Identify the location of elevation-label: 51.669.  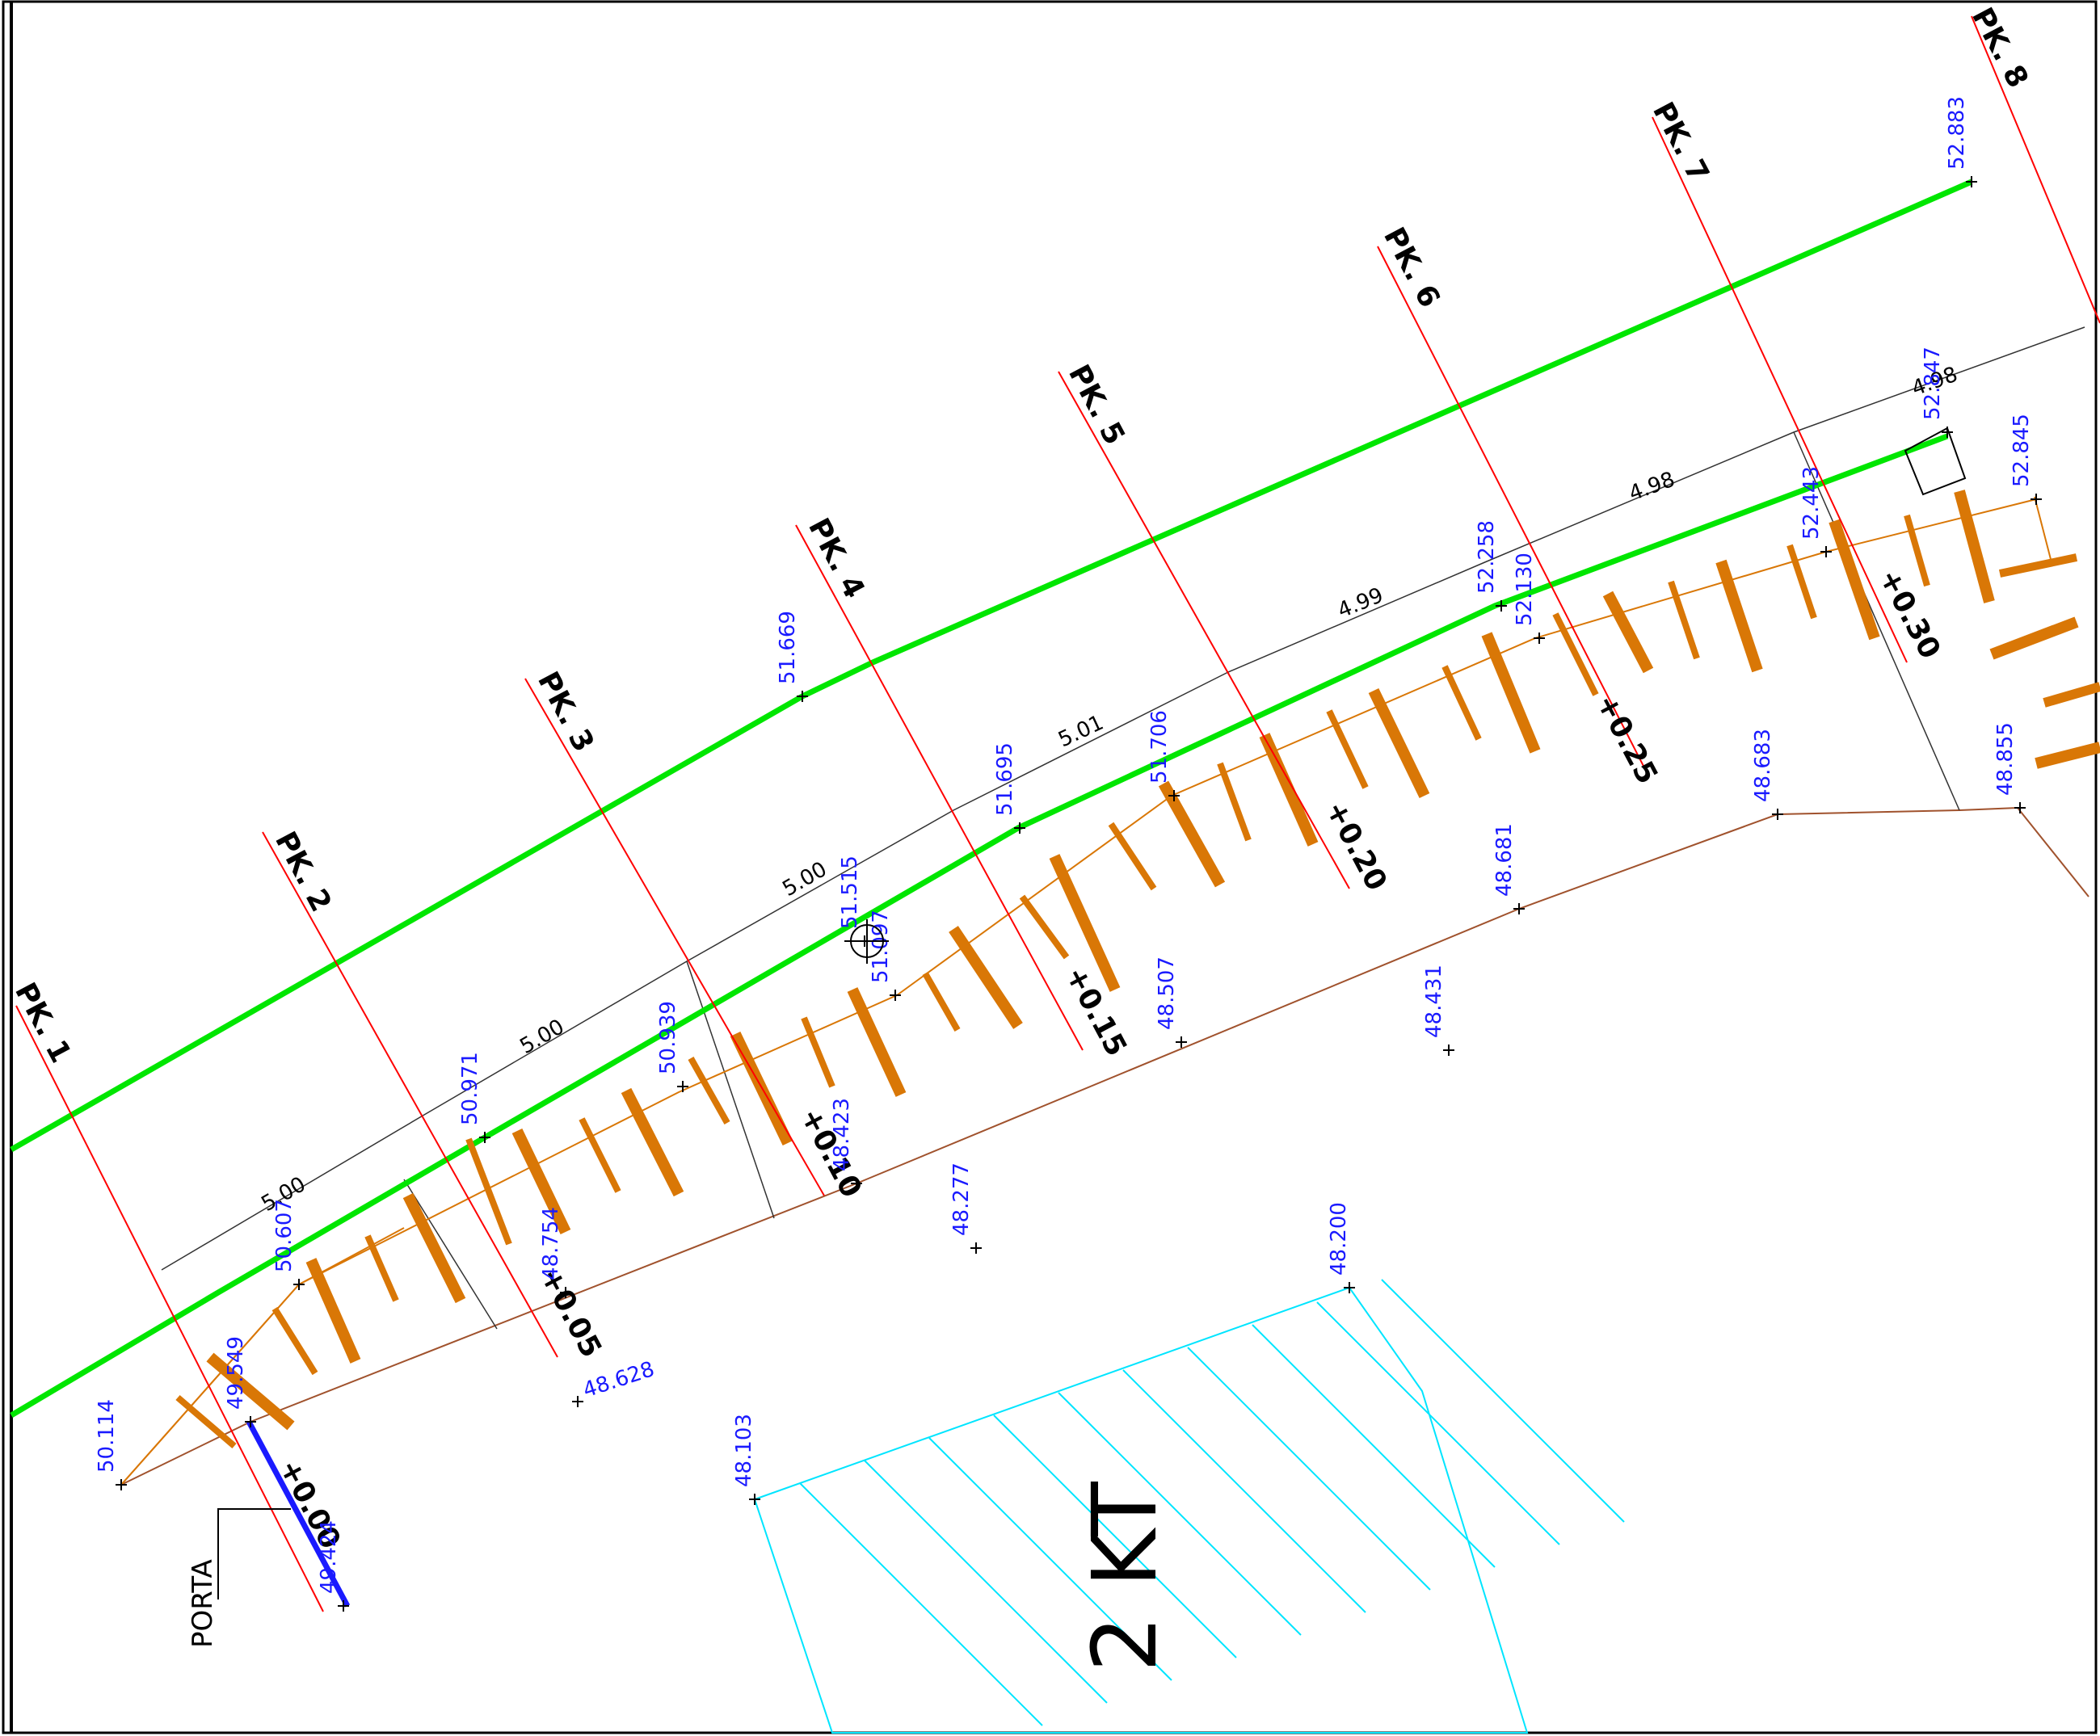
(788, 647).